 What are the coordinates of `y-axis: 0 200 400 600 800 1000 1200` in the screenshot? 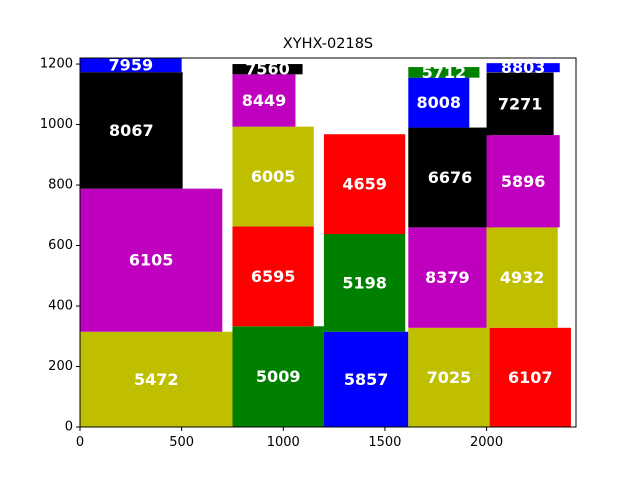 It's located at (60, 246).